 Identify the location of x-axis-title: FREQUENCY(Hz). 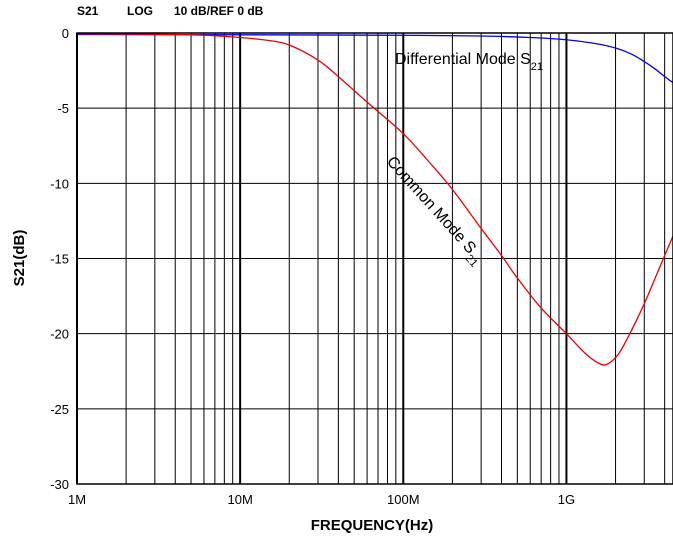
(372, 525).